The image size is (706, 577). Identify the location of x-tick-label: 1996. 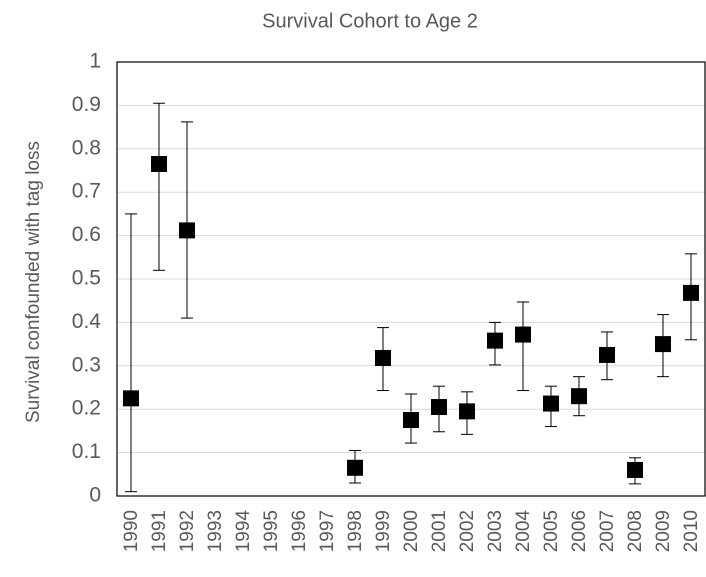
(299, 531).